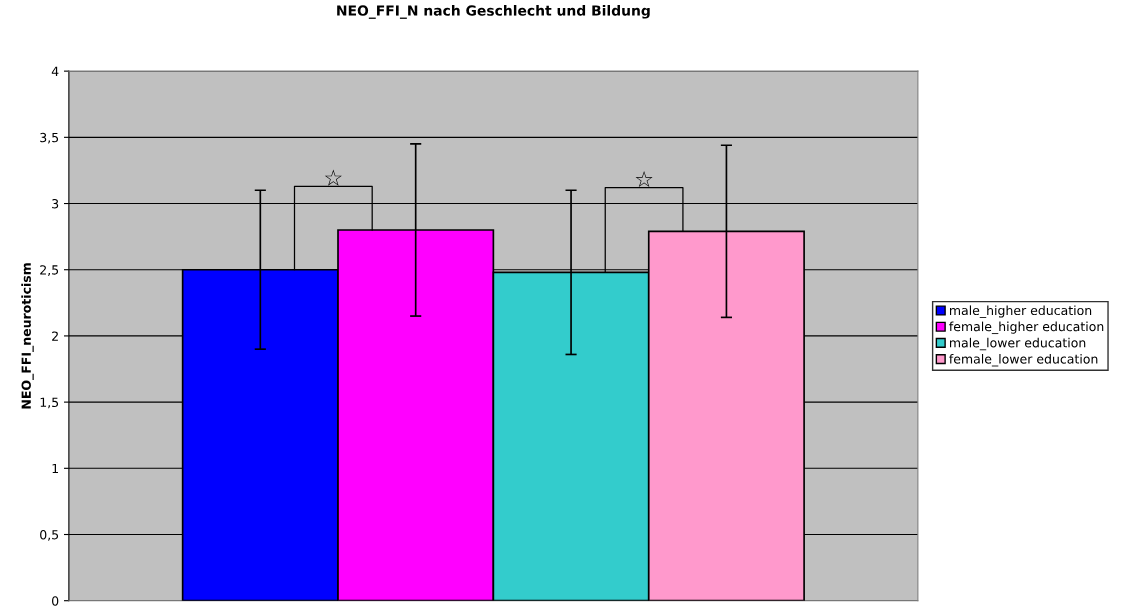 This screenshot has height=608, width=1129. Describe the element at coordinates (493, 12) in the screenshot. I see `chart-title: NEO_FFI_N nach Geschlecht und Bildung` at that location.